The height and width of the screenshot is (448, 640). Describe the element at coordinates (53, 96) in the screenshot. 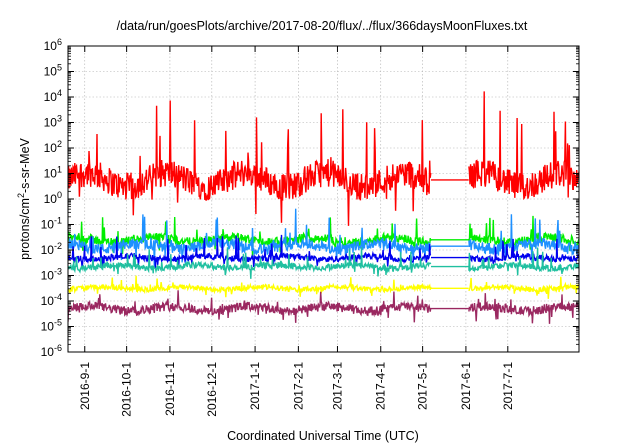

I see `y-tick-label: 10⁴` at that location.